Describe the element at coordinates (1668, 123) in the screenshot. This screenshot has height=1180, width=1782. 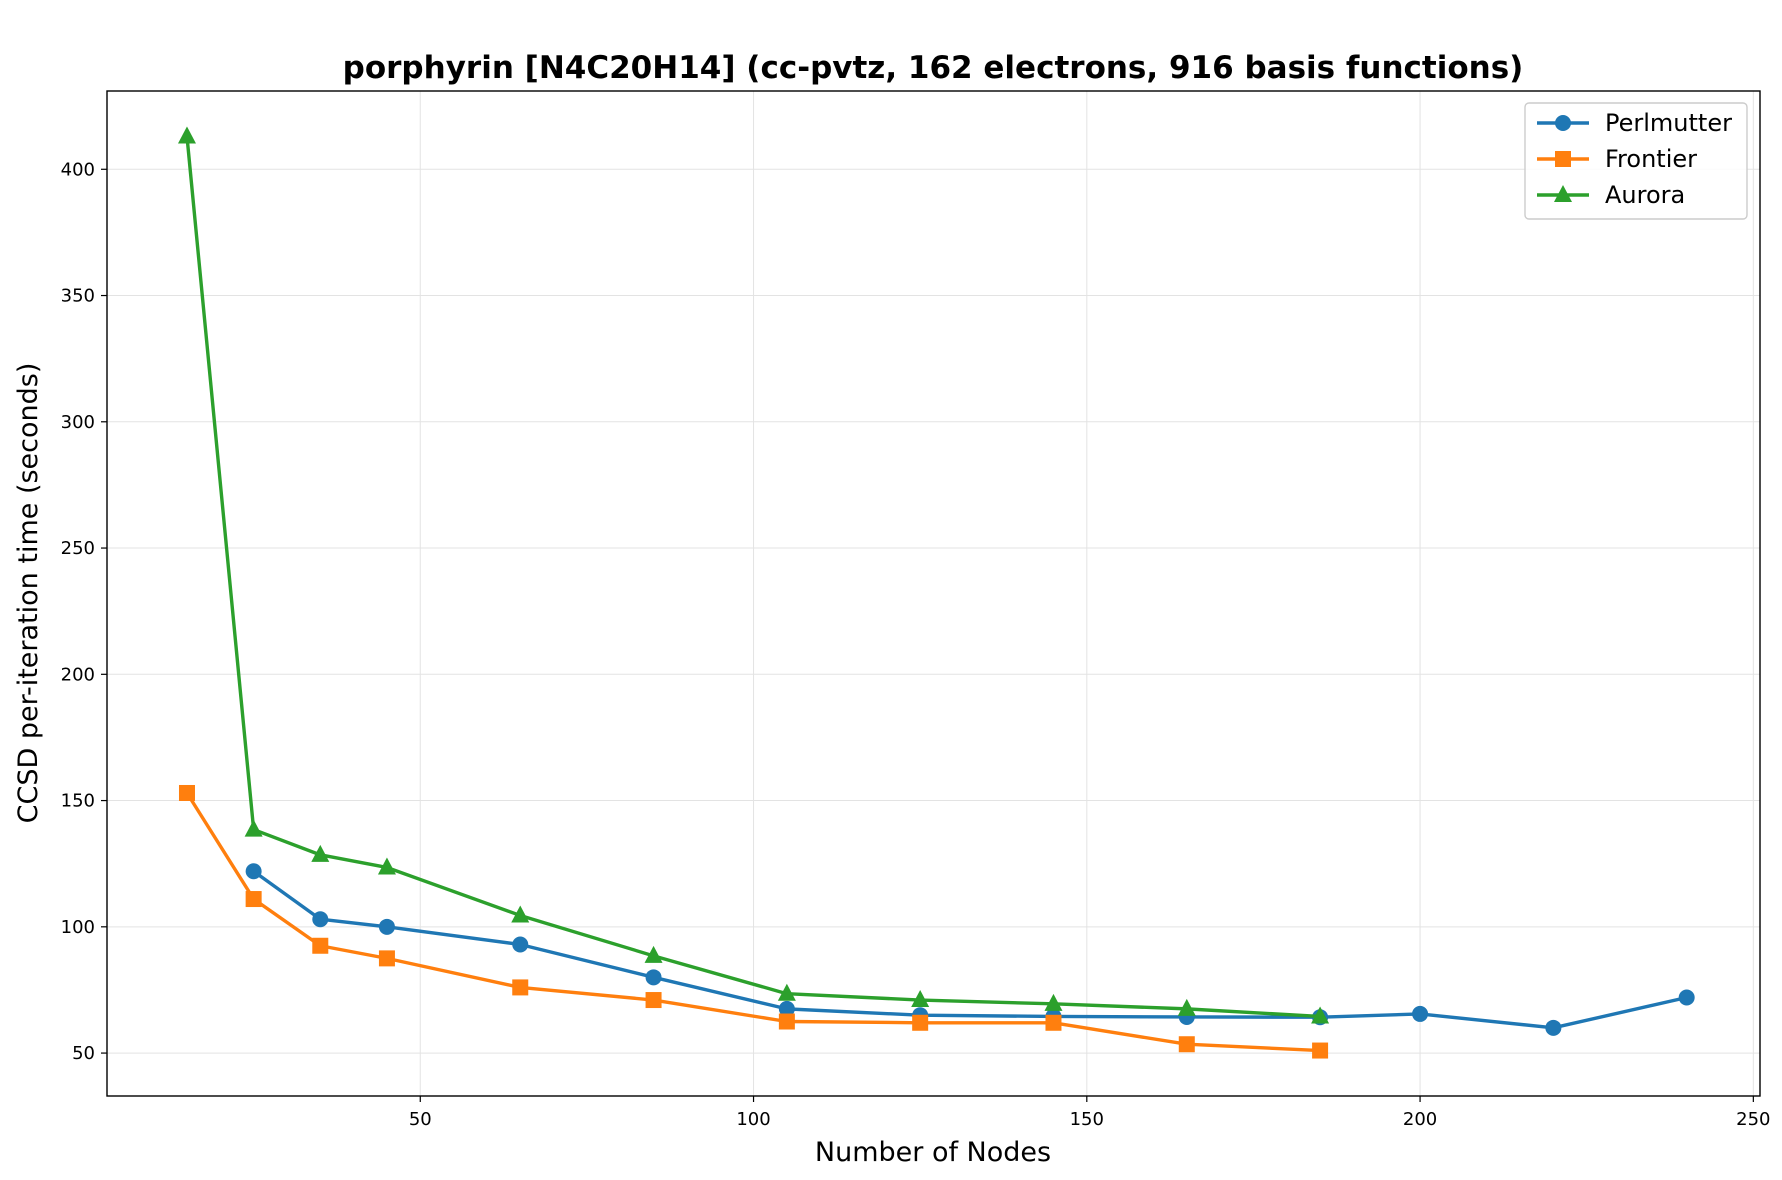
I see `legend-perlmutter-label: Perlmutter` at that location.